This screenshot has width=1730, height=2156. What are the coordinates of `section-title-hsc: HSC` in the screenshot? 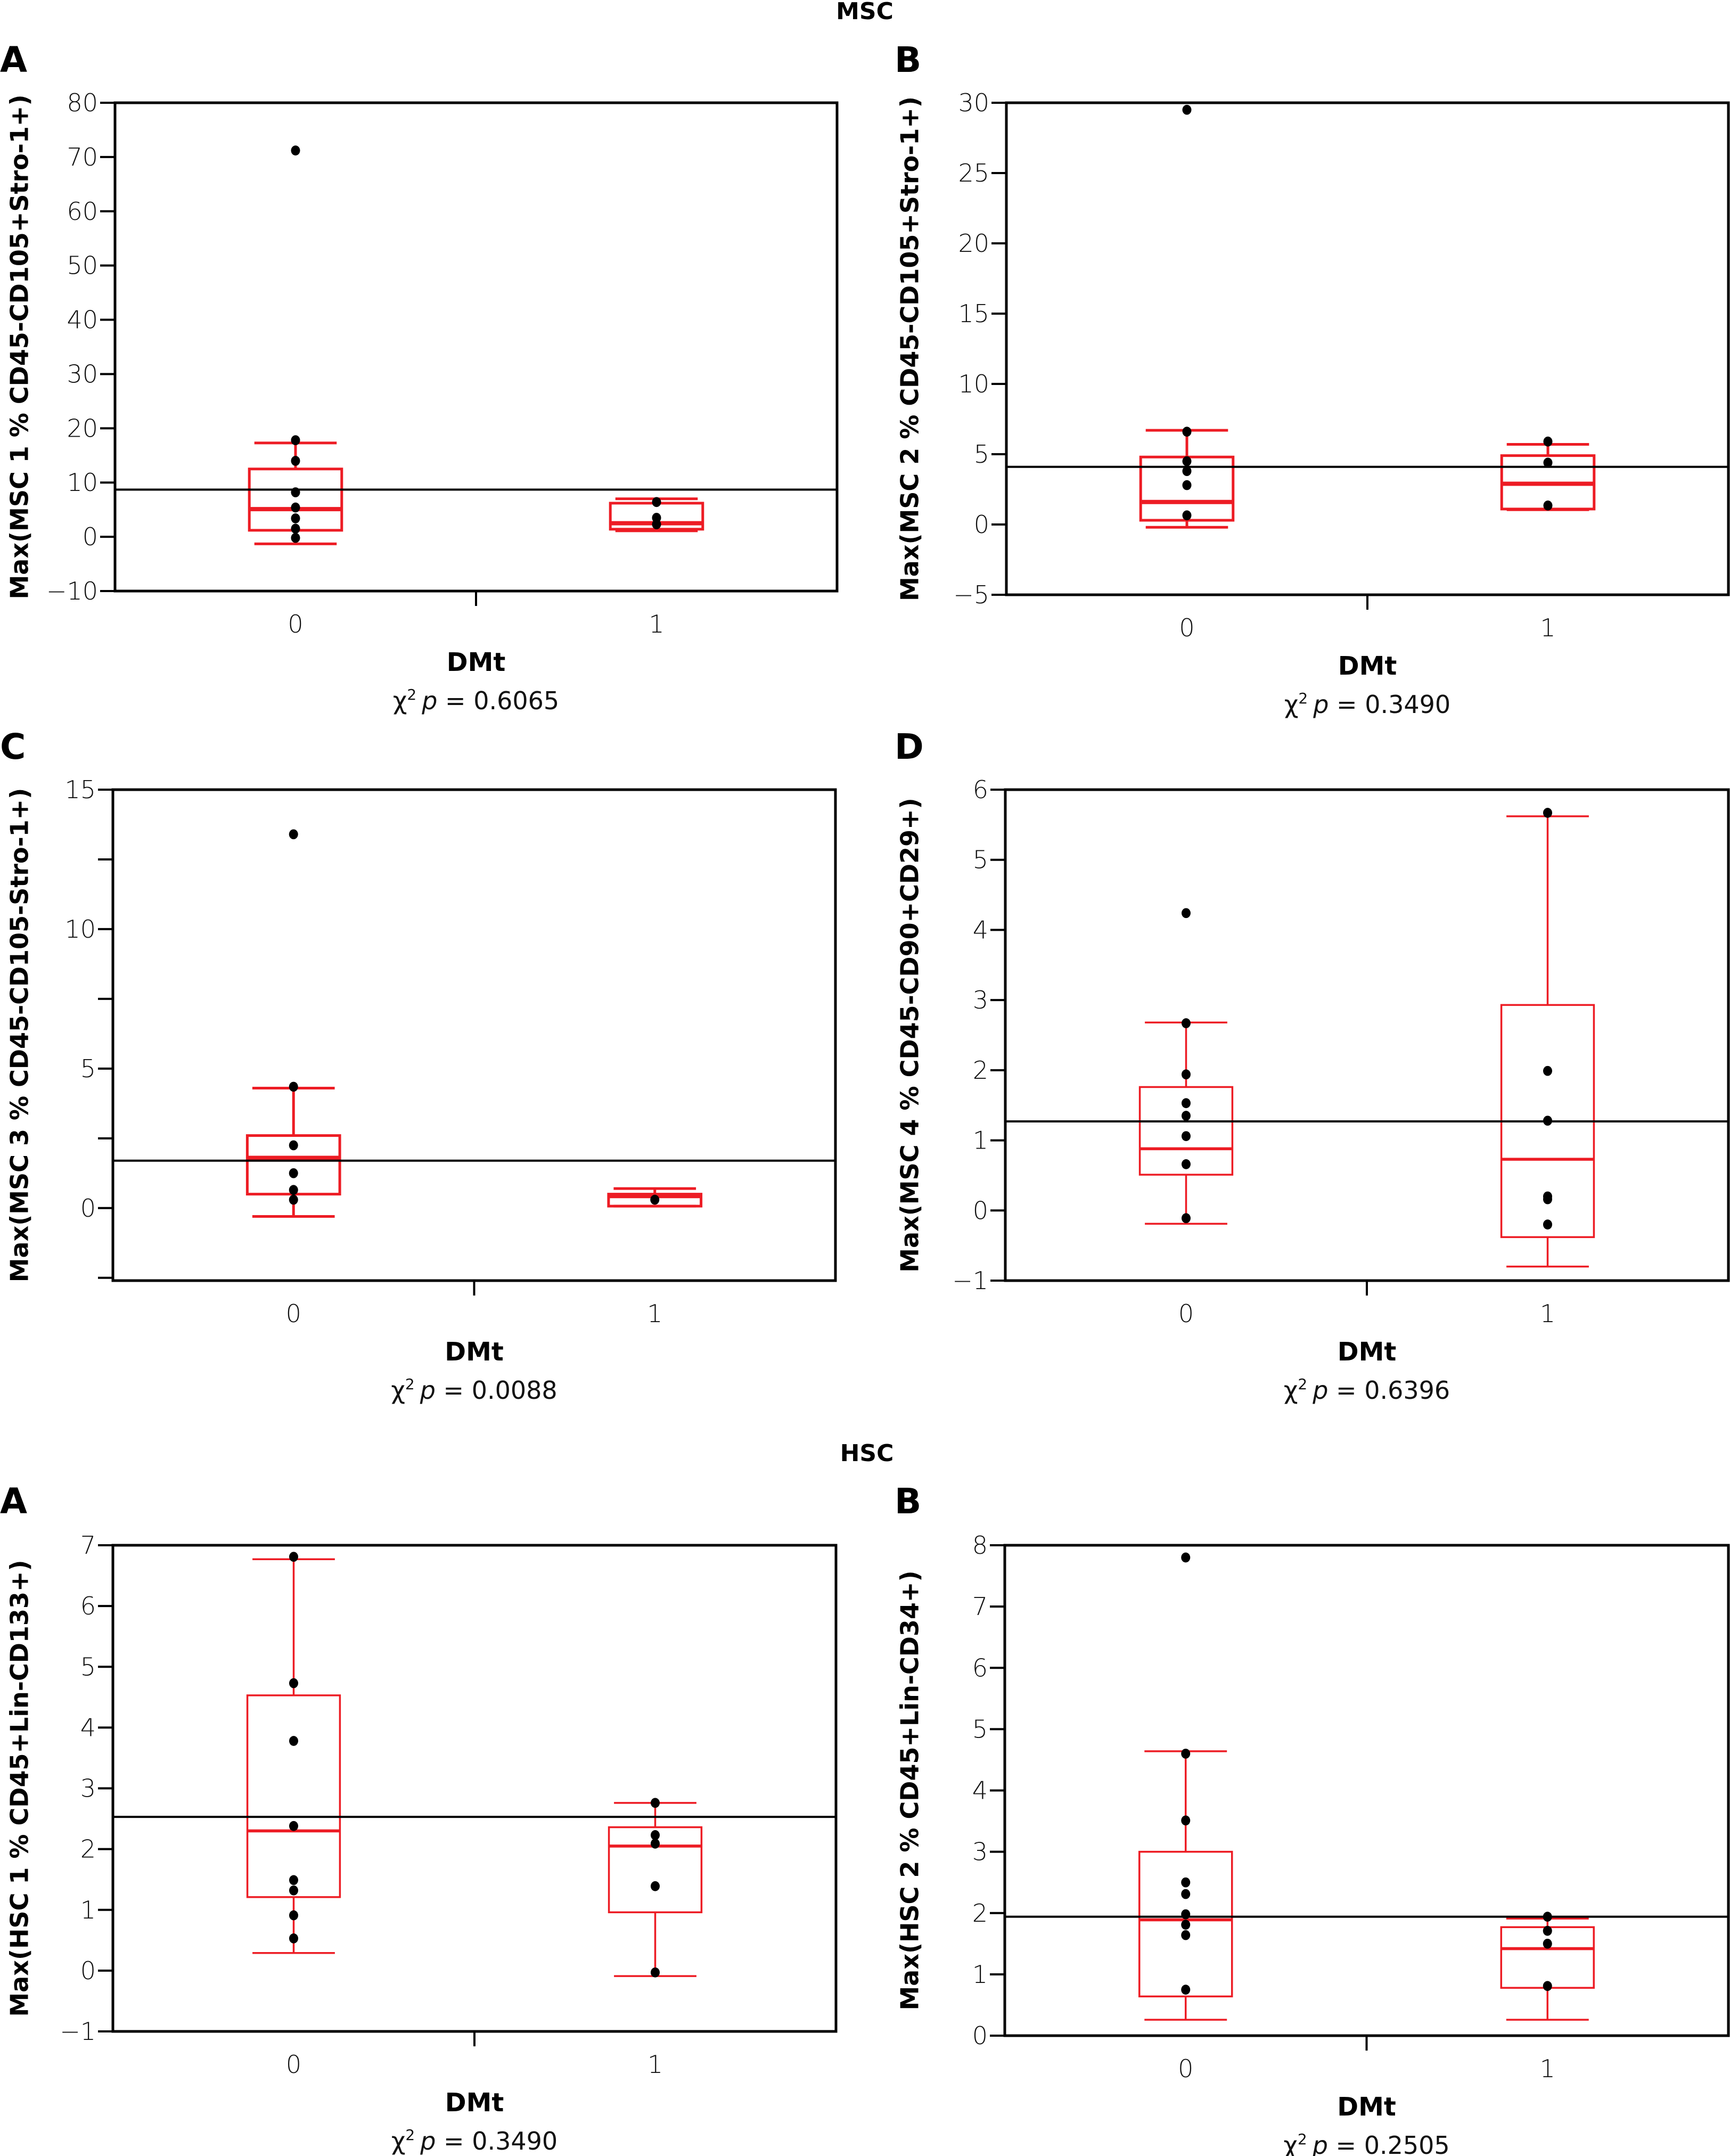 It's located at (867, 1453).